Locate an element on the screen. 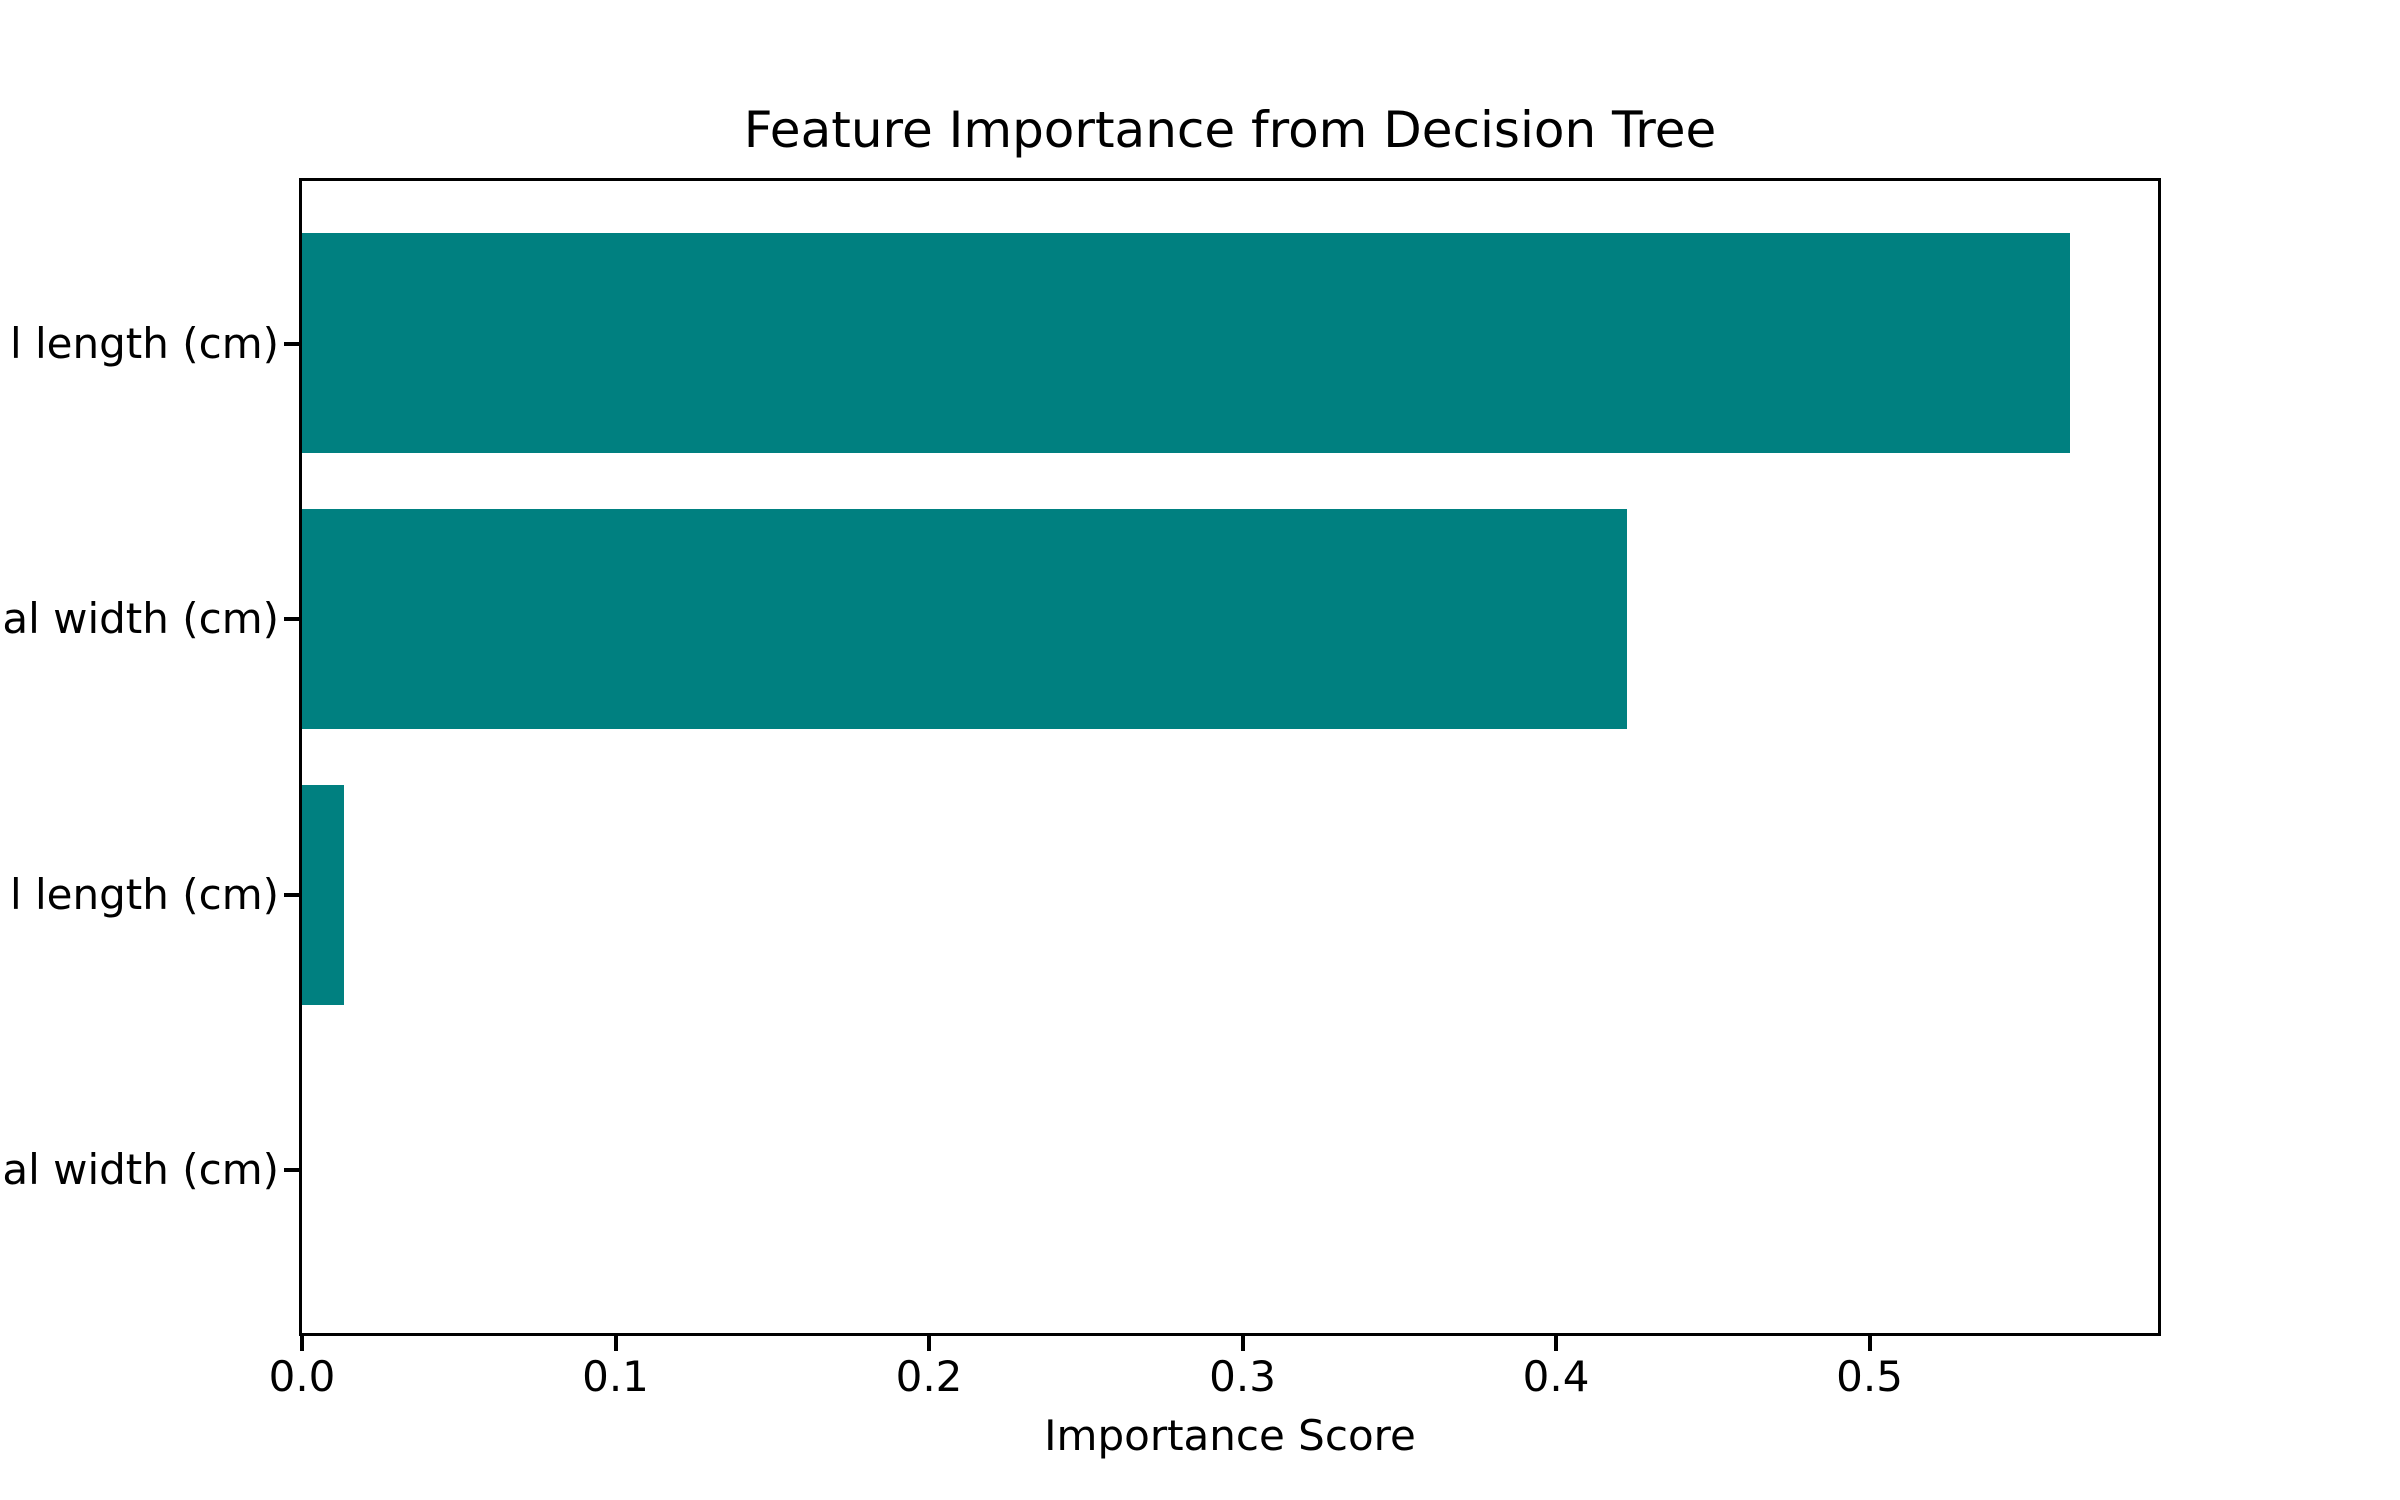 Image resolution: width=2400 pixels, height=1500 pixels. x-tick-label: 0.5 is located at coordinates (1869, 1376).